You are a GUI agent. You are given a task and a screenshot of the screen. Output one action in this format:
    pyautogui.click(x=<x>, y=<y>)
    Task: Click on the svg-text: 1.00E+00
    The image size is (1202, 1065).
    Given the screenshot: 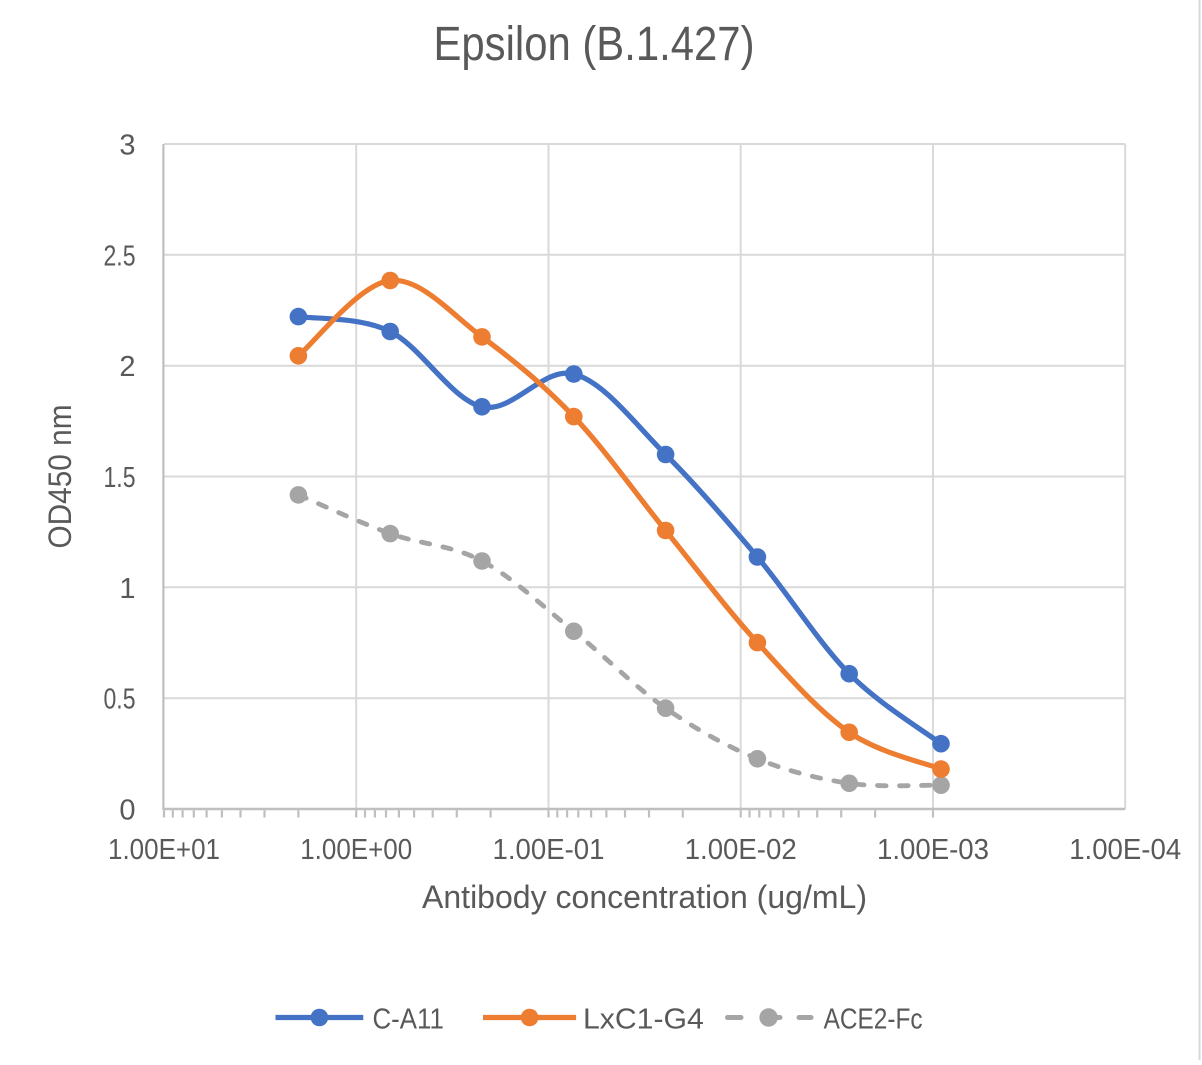 What is the action you would take?
    pyautogui.click(x=356, y=850)
    